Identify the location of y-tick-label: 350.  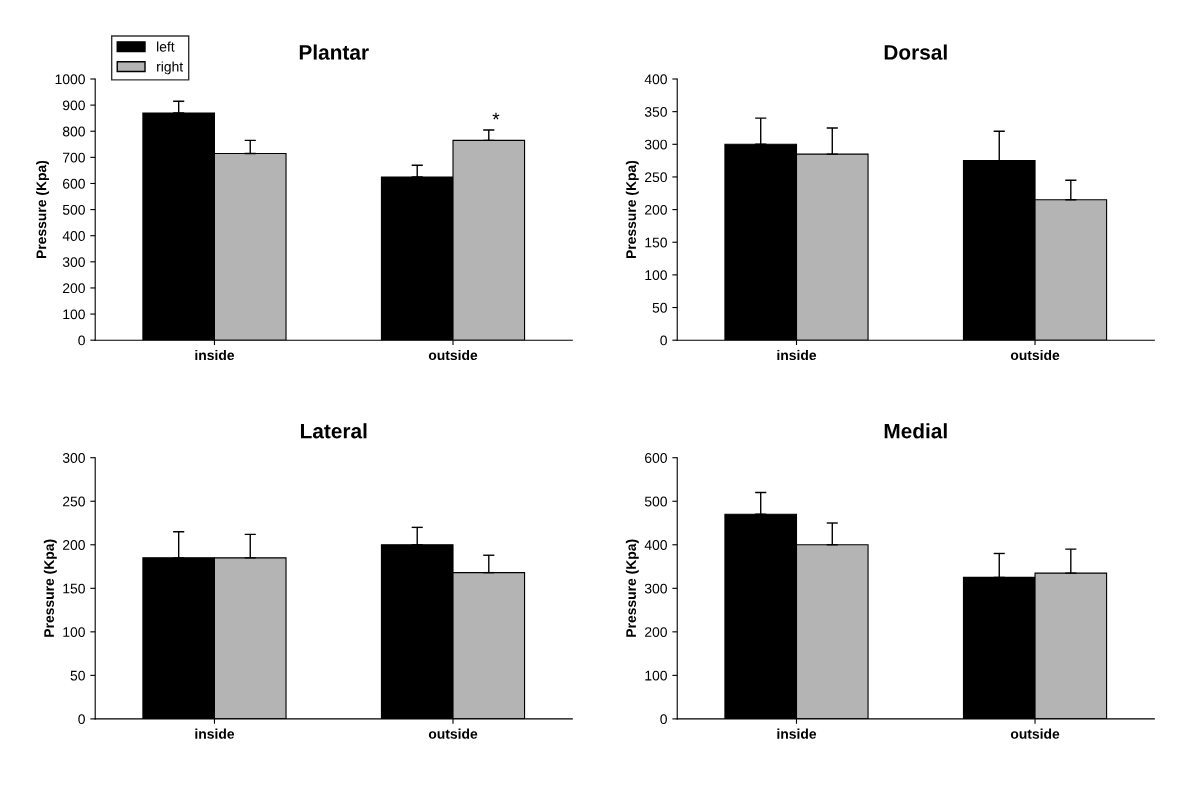
(655, 111).